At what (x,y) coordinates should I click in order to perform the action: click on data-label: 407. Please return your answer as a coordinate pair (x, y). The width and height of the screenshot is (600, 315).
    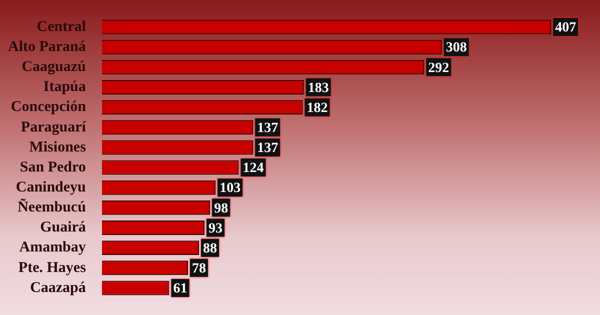
    Looking at the image, I should click on (565, 28).